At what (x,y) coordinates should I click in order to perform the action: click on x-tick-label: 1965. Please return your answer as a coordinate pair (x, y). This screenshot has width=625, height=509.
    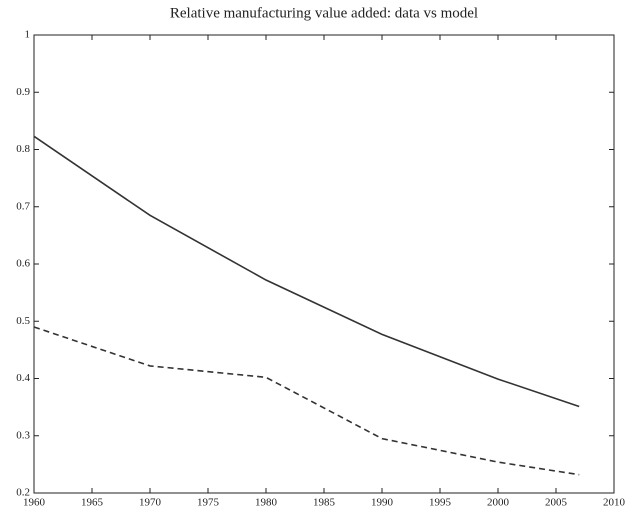
    Looking at the image, I should click on (92, 503).